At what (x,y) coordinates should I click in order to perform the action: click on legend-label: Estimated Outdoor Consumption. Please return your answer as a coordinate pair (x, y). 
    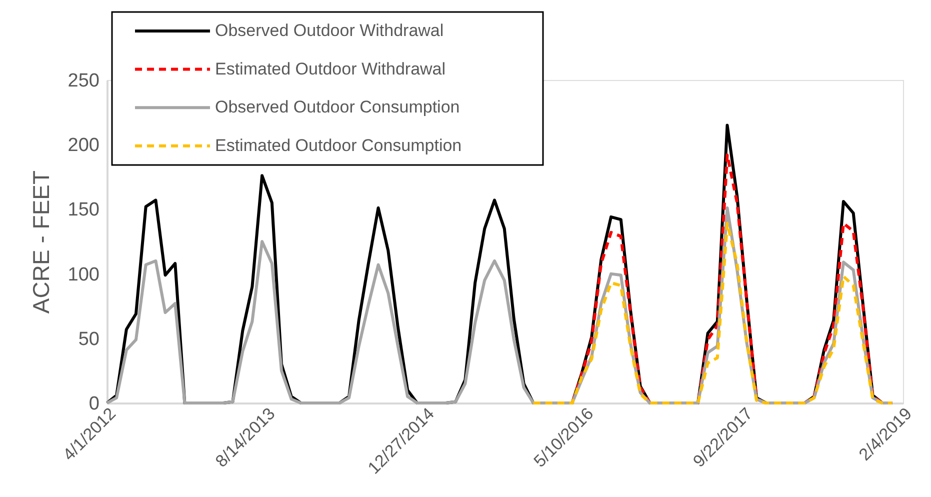
    Looking at the image, I should click on (338, 145).